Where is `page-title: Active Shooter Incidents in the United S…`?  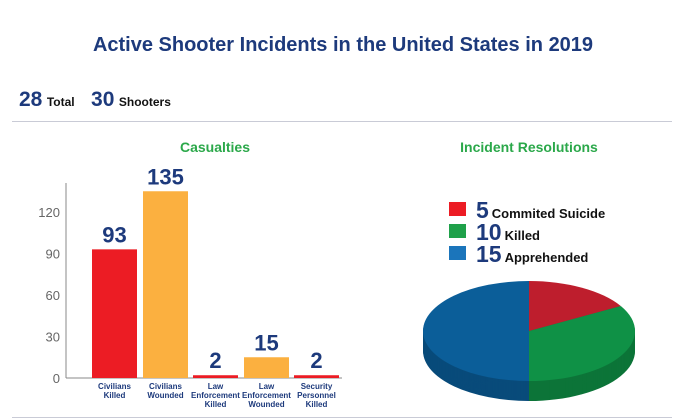 page-title: Active Shooter Incidents in the United S… is located at coordinates (343, 45).